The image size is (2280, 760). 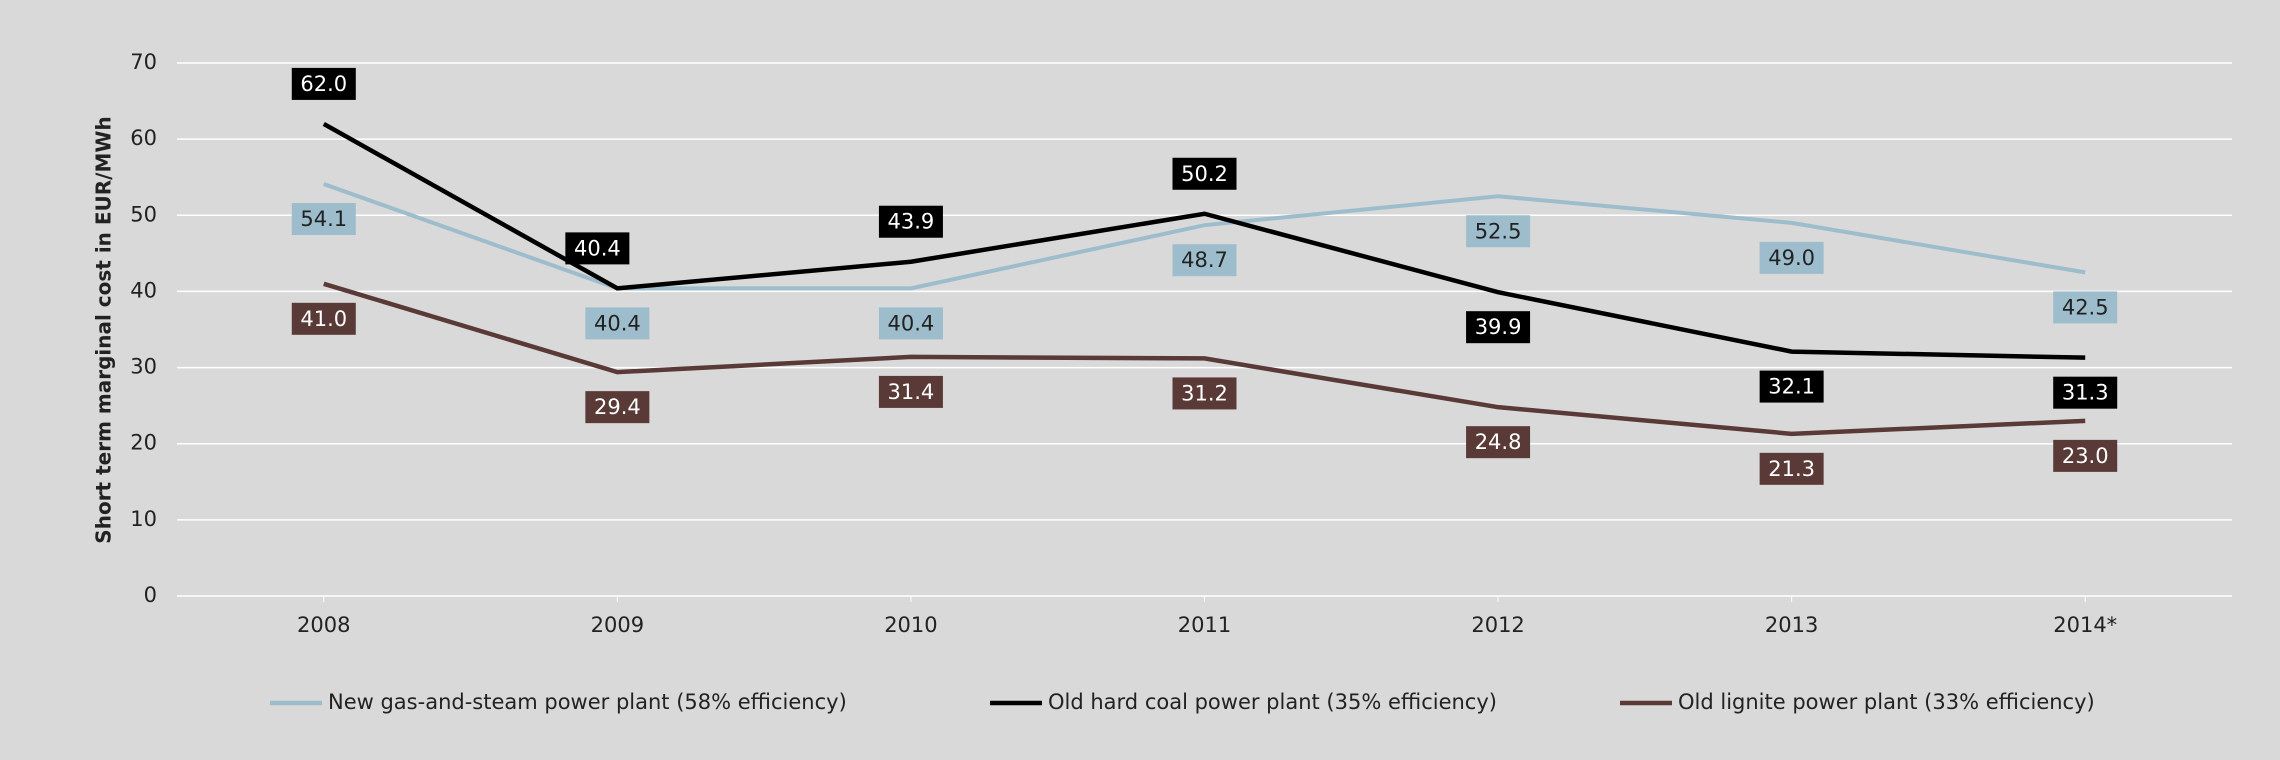 I want to click on y-tick-label: 70, so click(x=143, y=62).